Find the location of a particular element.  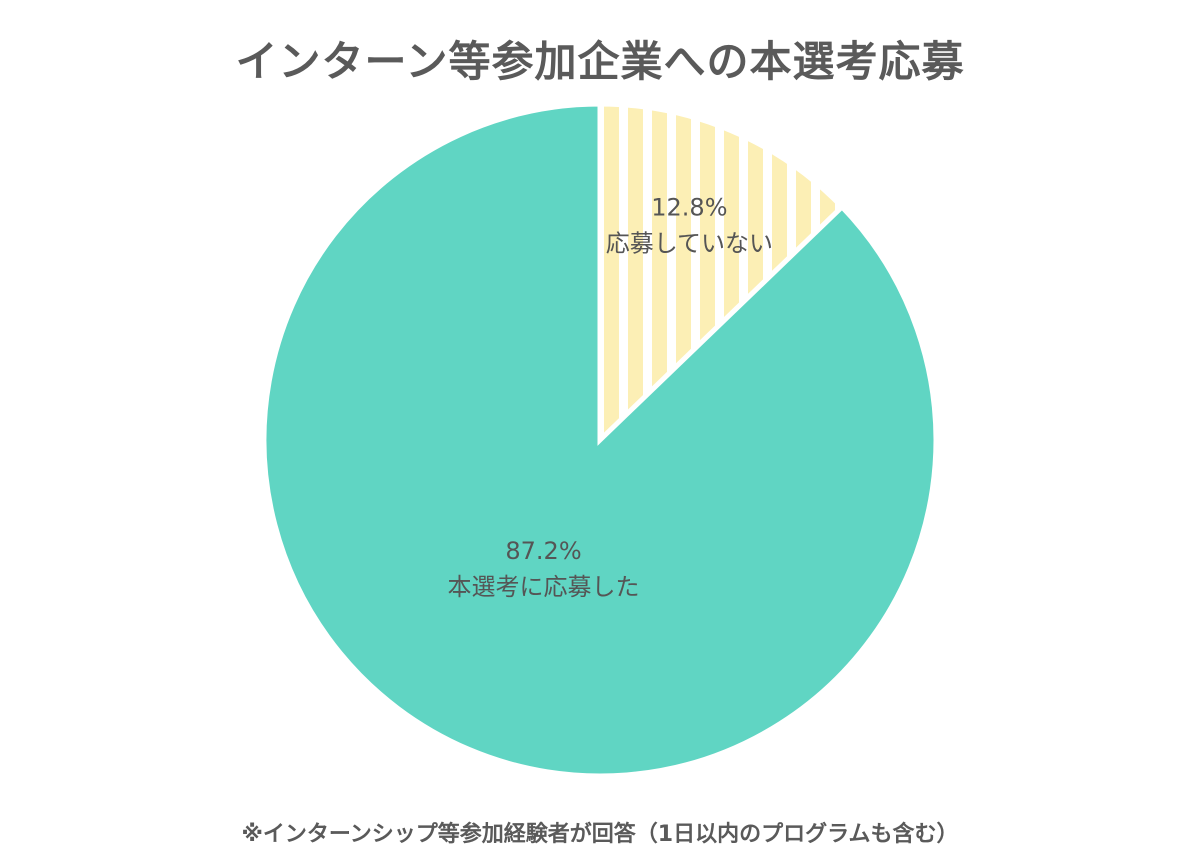

slice-category-label-0: 応募していない is located at coordinates (689, 244).